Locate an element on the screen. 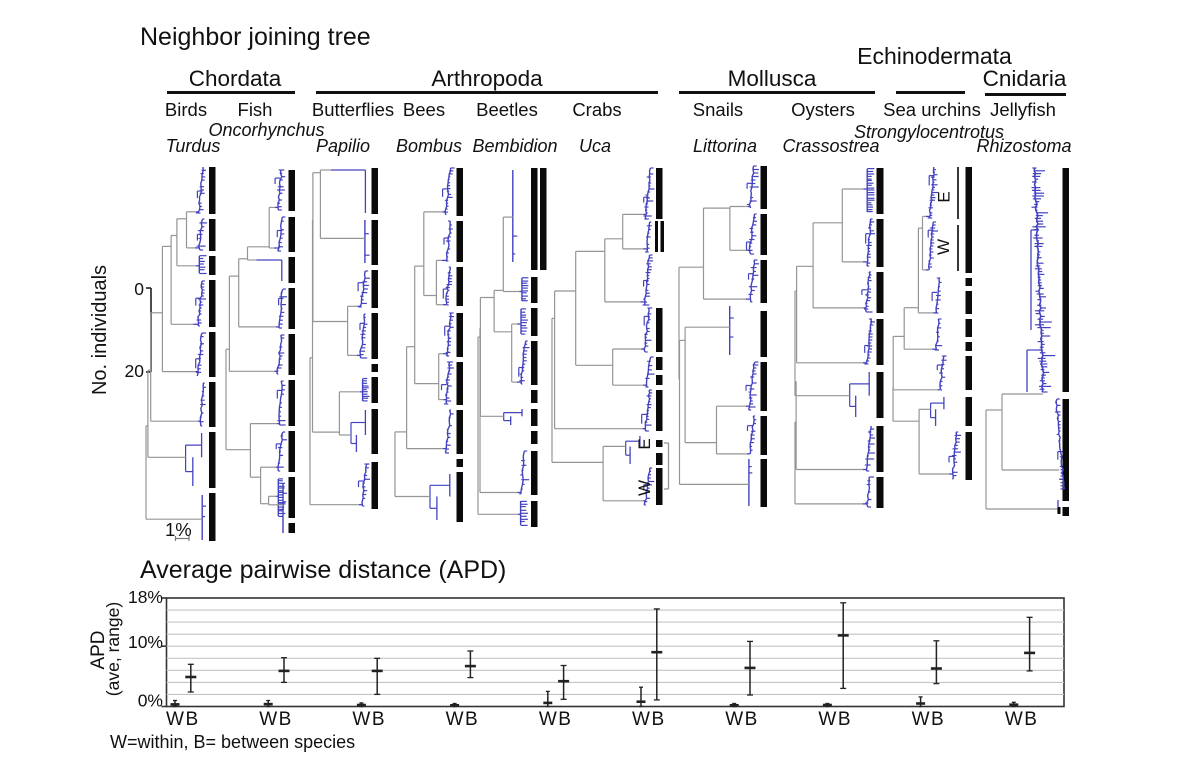  svg-text: W=within, B= between species is located at coordinates (232, 742).